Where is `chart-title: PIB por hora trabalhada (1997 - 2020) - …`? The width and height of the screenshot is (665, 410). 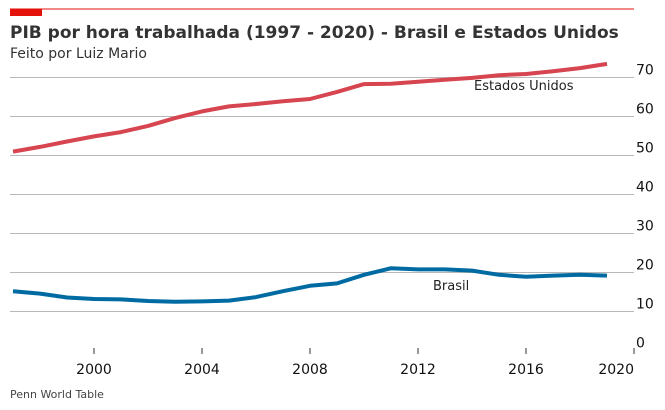
chart-title: PIB por hora trabalhada (1997 - 2020) - … is located at coordinates (314, 33).